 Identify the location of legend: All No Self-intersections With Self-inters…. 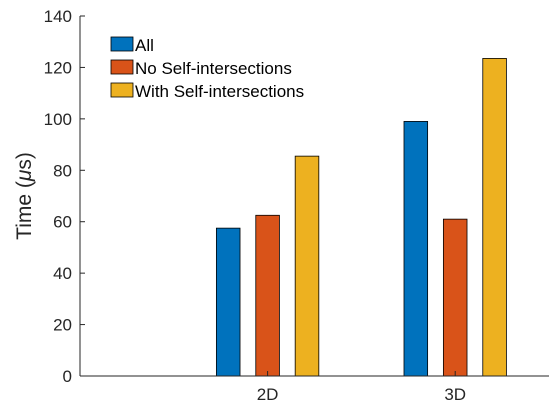
(207, 68).